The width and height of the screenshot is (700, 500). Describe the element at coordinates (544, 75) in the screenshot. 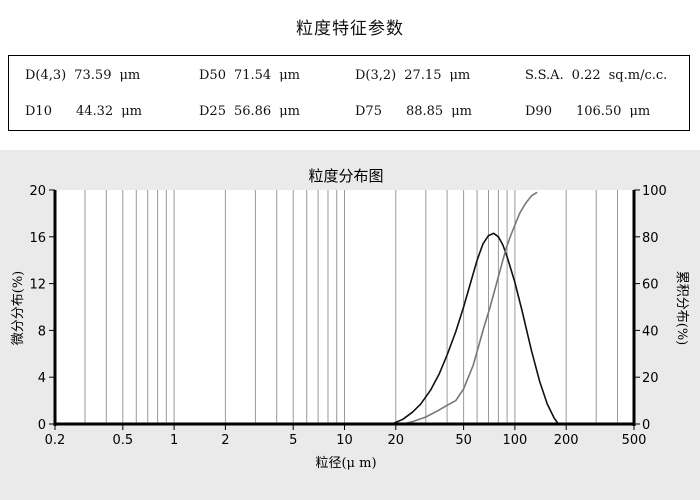

I see `param-label: S.S.A.` at that location.